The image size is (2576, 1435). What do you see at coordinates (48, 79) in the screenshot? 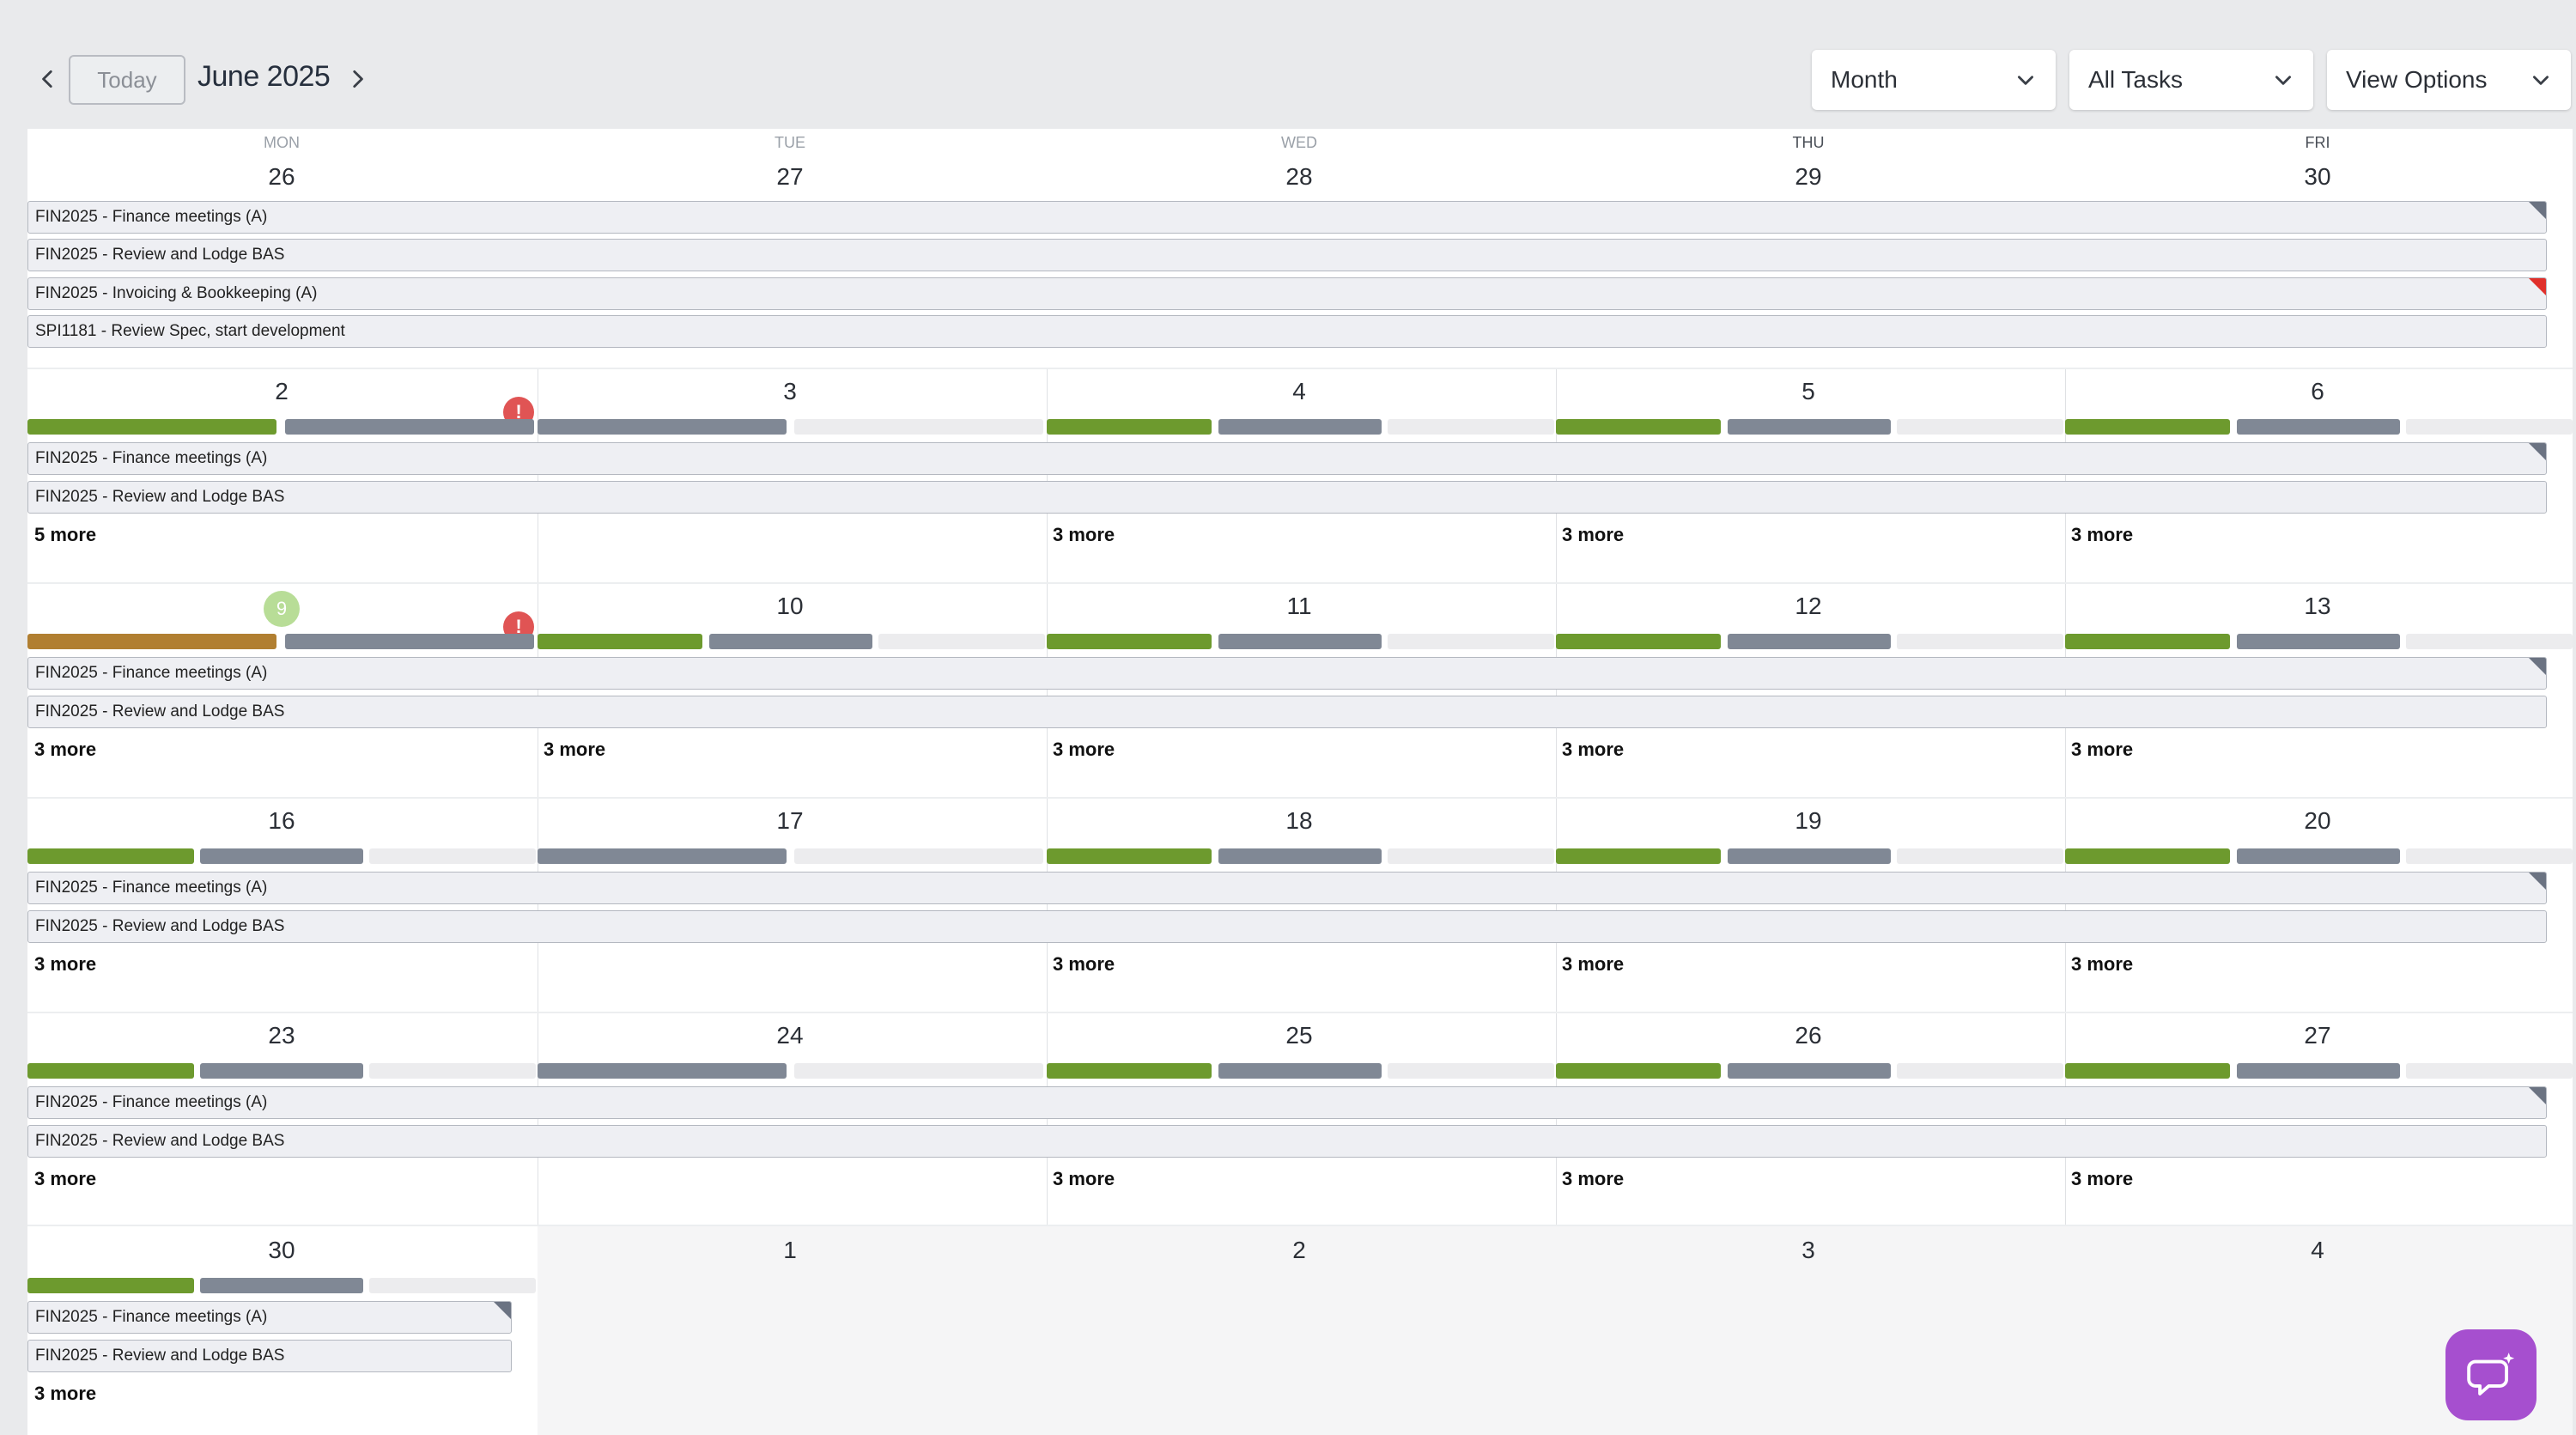
I see `previous-month-button` at bounding box center [48, 79].